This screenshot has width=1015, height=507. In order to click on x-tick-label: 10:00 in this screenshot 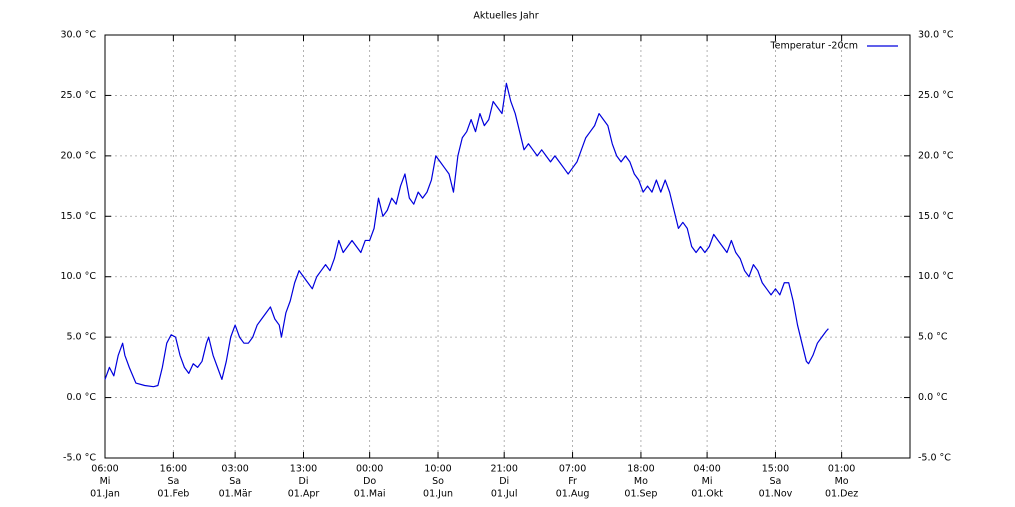, I will do `click(437, 469)`.